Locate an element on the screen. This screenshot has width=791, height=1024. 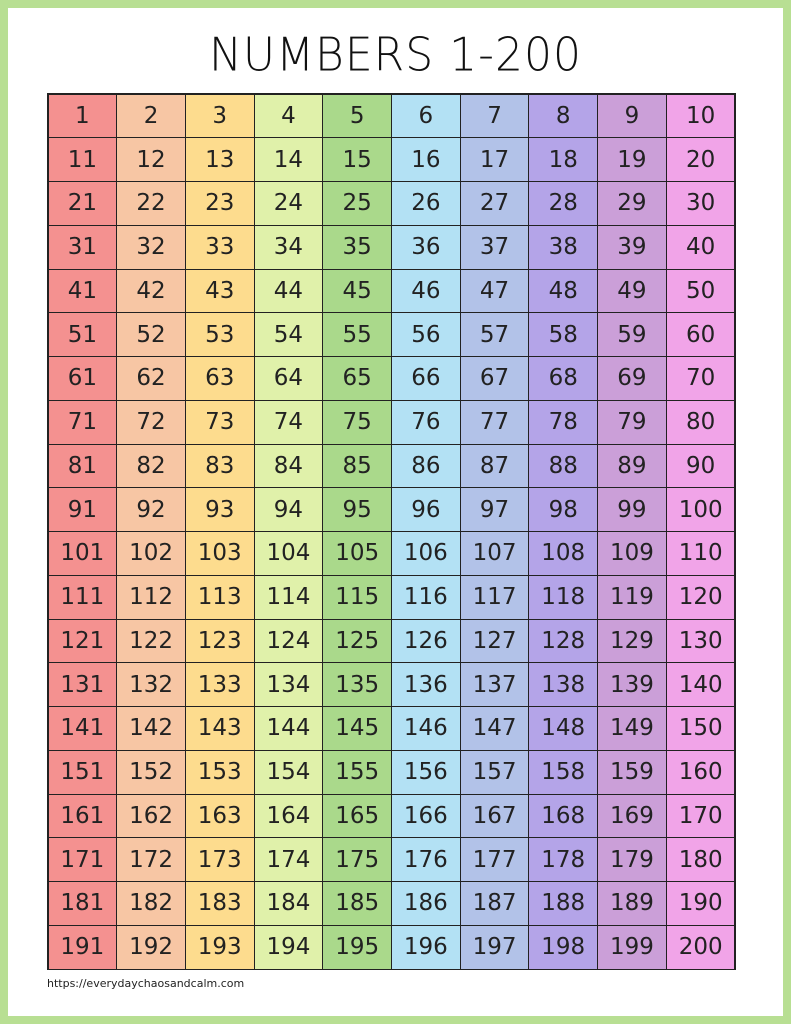
number-cell: 119 is located at coordinates (632, 597).